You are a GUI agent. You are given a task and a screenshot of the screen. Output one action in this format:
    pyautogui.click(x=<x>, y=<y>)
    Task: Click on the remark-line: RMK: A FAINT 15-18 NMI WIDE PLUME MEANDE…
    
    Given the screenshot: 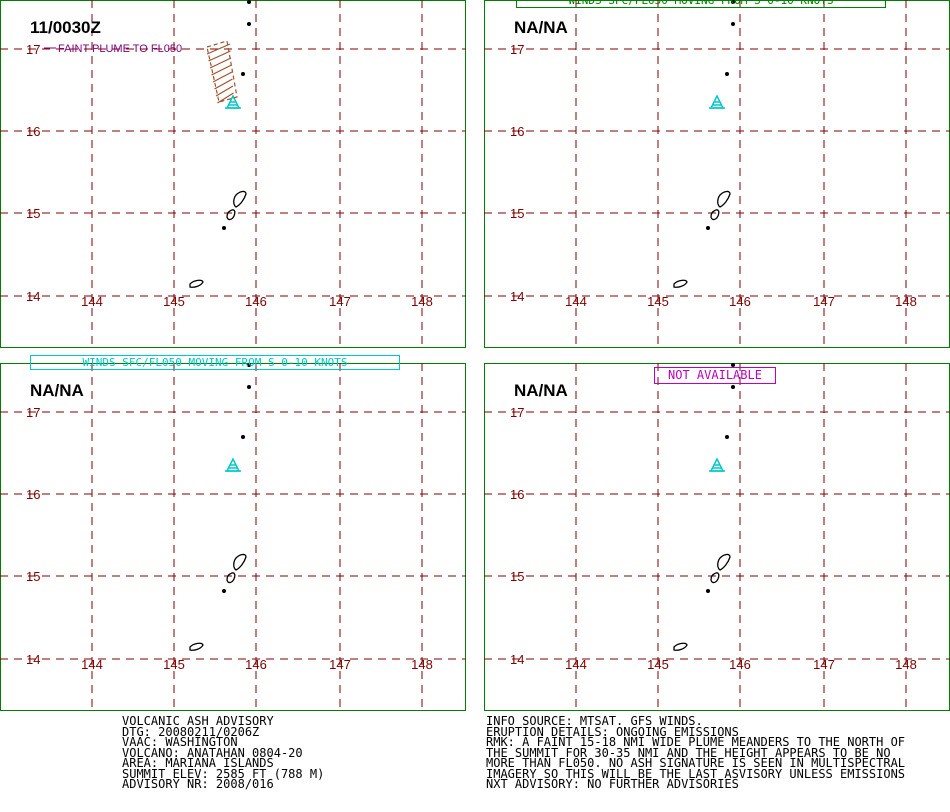 What is the action you would take?
    pyautogui.click(x=696, y=742)
    